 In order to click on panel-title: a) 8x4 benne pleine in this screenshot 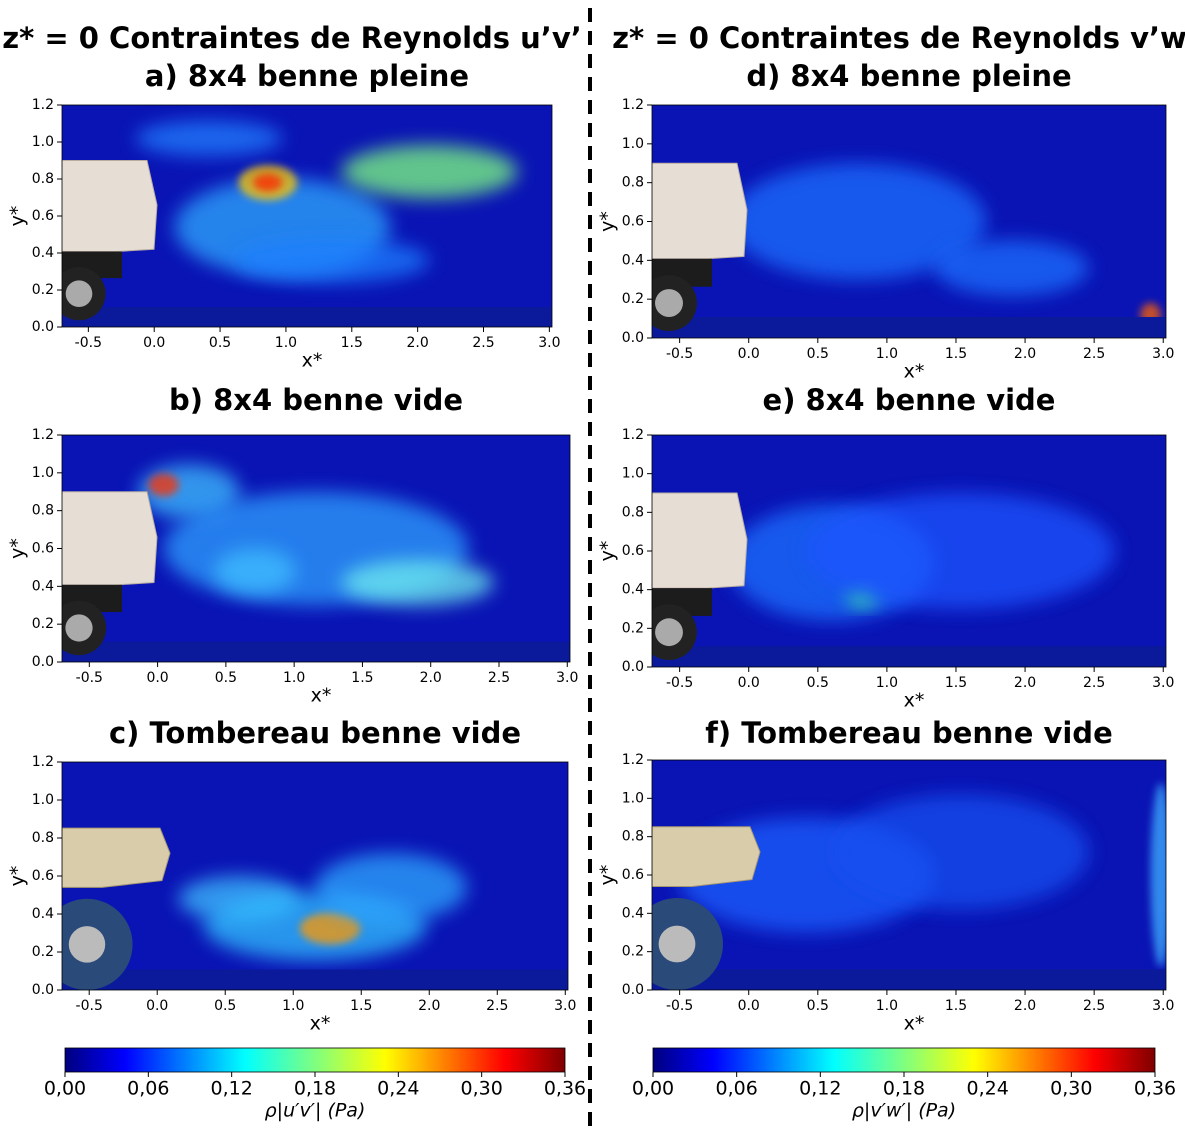, I will do `click(307, 76)`.